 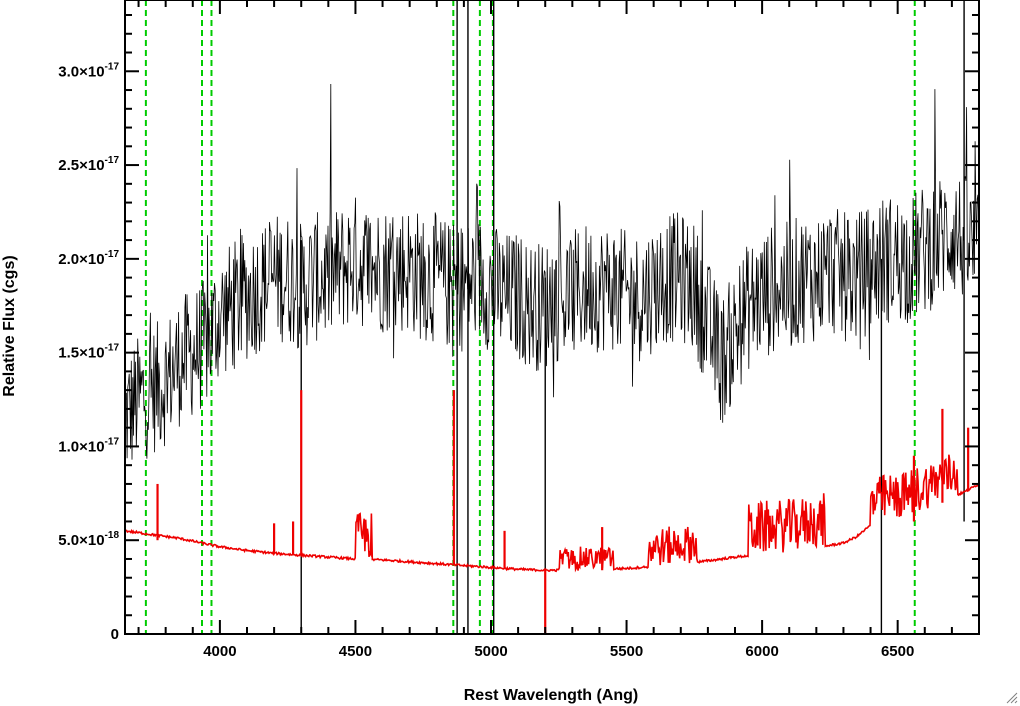 I want to click on y-tick-mantissa: 1.5×10, so click(x=81, y=353).